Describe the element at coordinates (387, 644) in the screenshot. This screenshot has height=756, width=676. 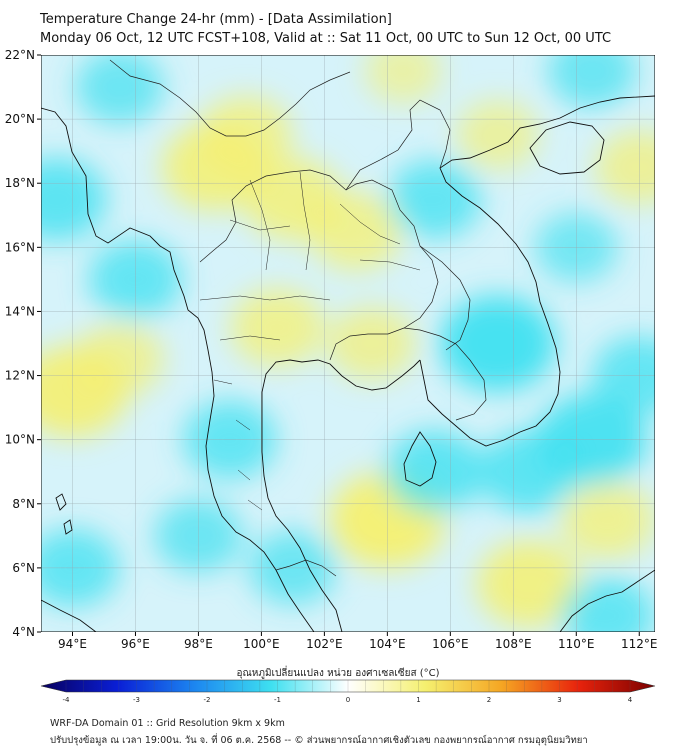
I see `lon-tick-label: 104°E` at that location.